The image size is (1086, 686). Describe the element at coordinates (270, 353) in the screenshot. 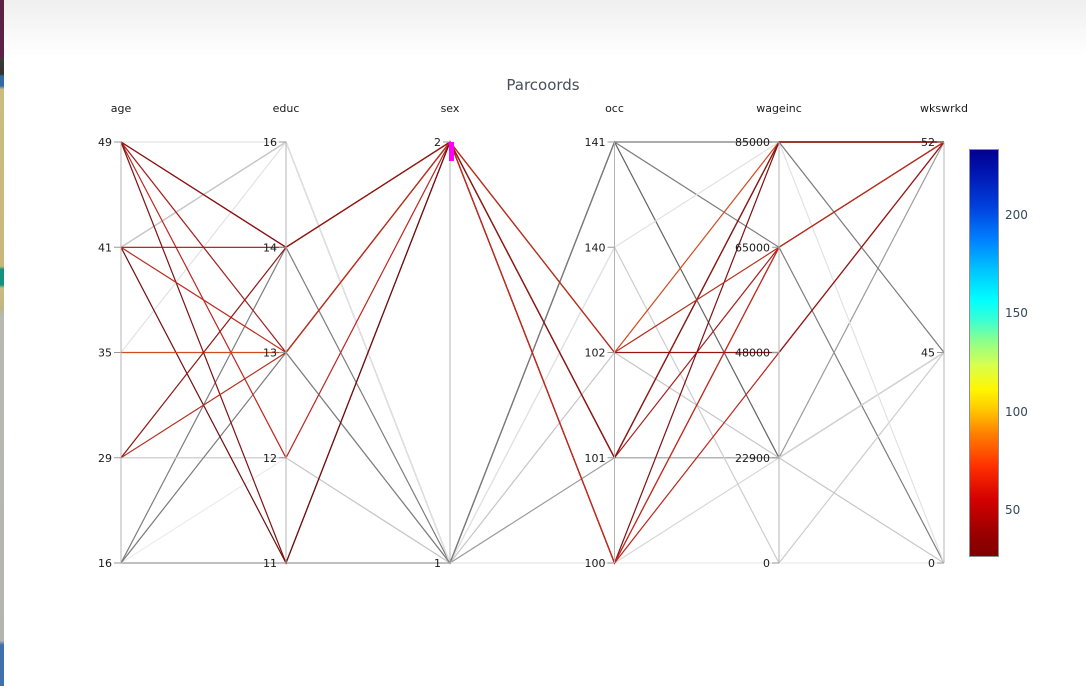

I see `tick-label-educ-13: 13` at that location.